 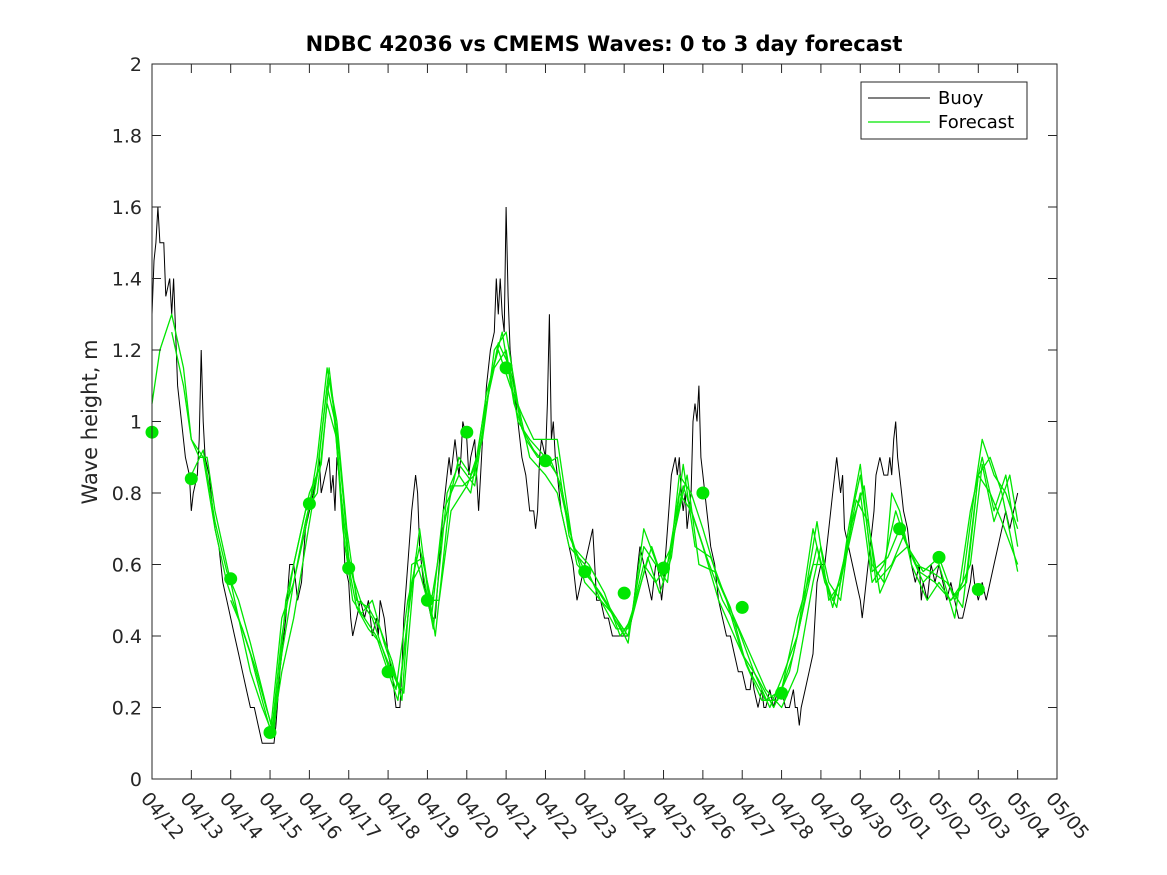 I want to click on y-tick-label: 0.8, so click(x=127, y=494).